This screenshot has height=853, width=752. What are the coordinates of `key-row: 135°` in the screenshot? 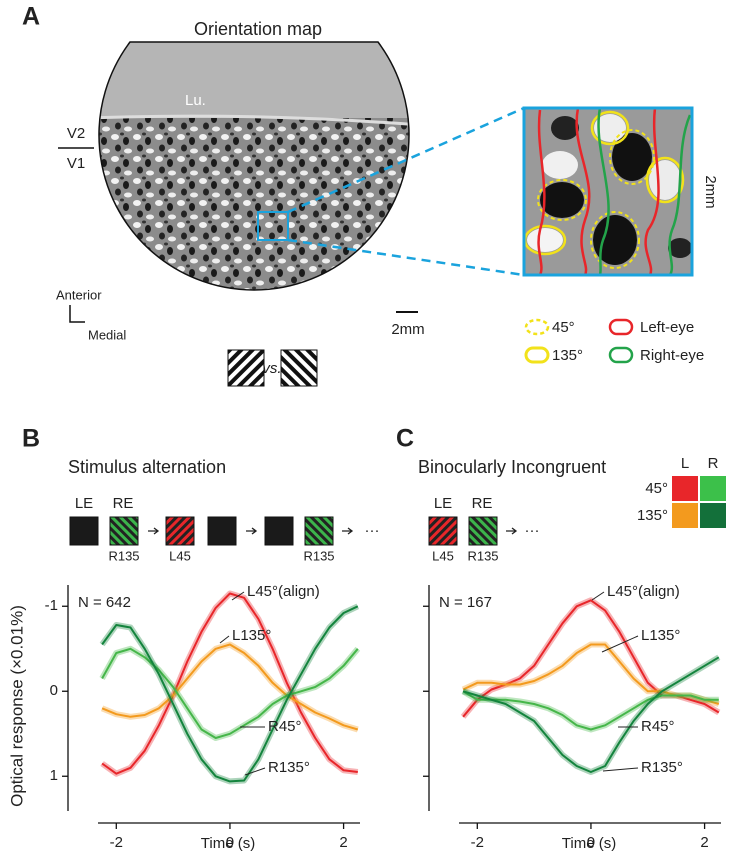 It's located at (652, 515).